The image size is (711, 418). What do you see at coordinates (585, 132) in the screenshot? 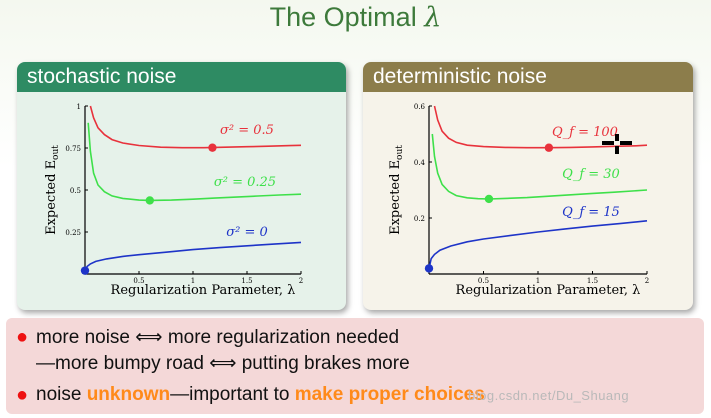
I see `series-label: Q_f = 100` at bounding box center [585, 132].